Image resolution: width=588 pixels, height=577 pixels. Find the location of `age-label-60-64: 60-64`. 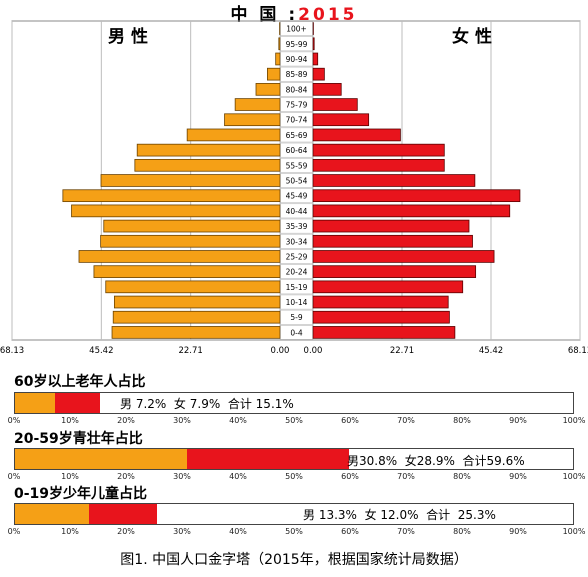

age-label-60-64: 60-64 is located at coordinates (297, 150).